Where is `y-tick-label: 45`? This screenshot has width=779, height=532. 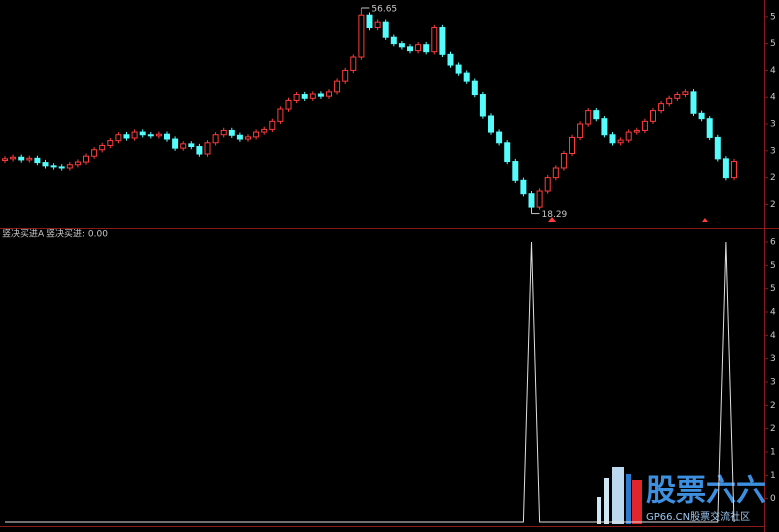
y-tick-label: 45 is located at coordinates (774, 71).